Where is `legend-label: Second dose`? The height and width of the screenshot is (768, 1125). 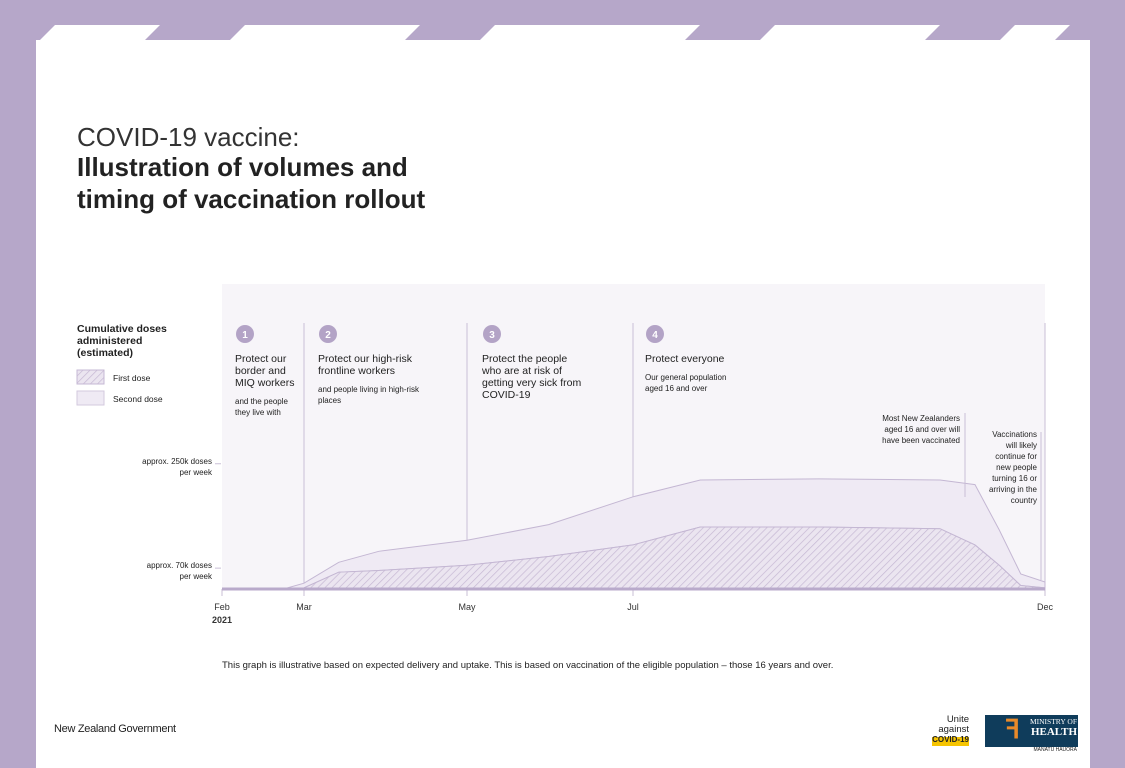 legend-label: Second dose is located at coordinates (138, 399).